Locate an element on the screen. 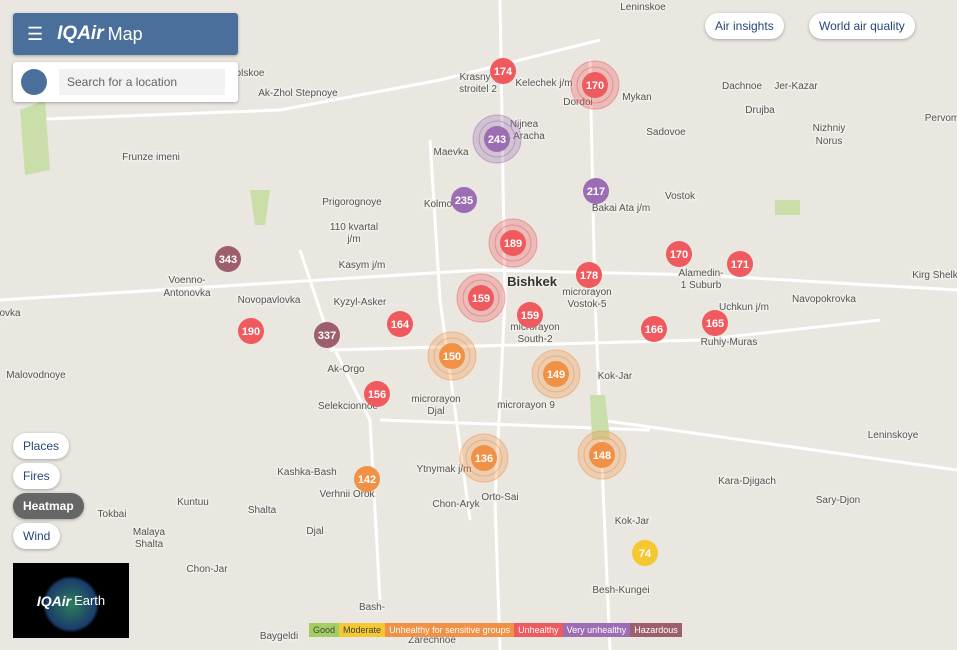 The width and height of the screenshot is (957, 650). earth-card: IQAir Earth is located at coordinates (71, 600).